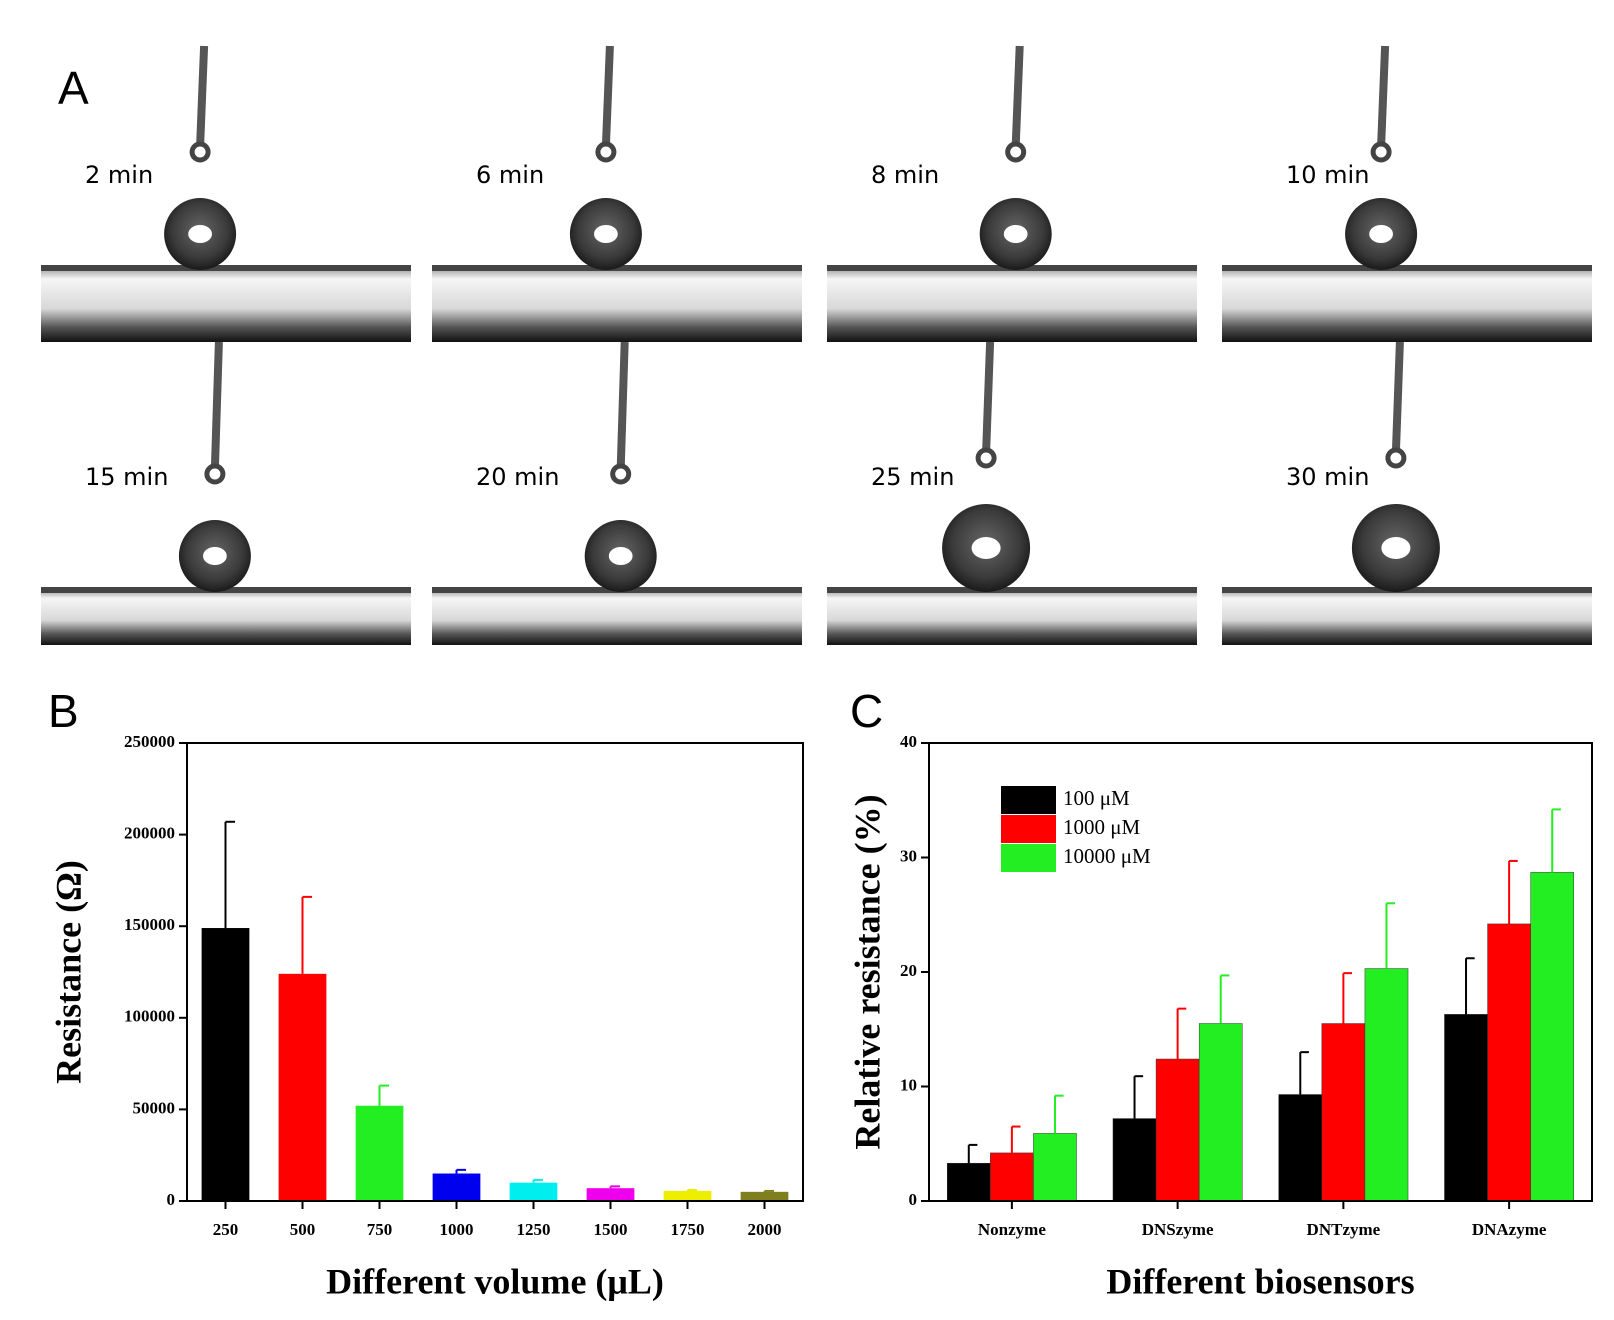  I want to click on legend-label: 100 μM, so click(1096, 798).